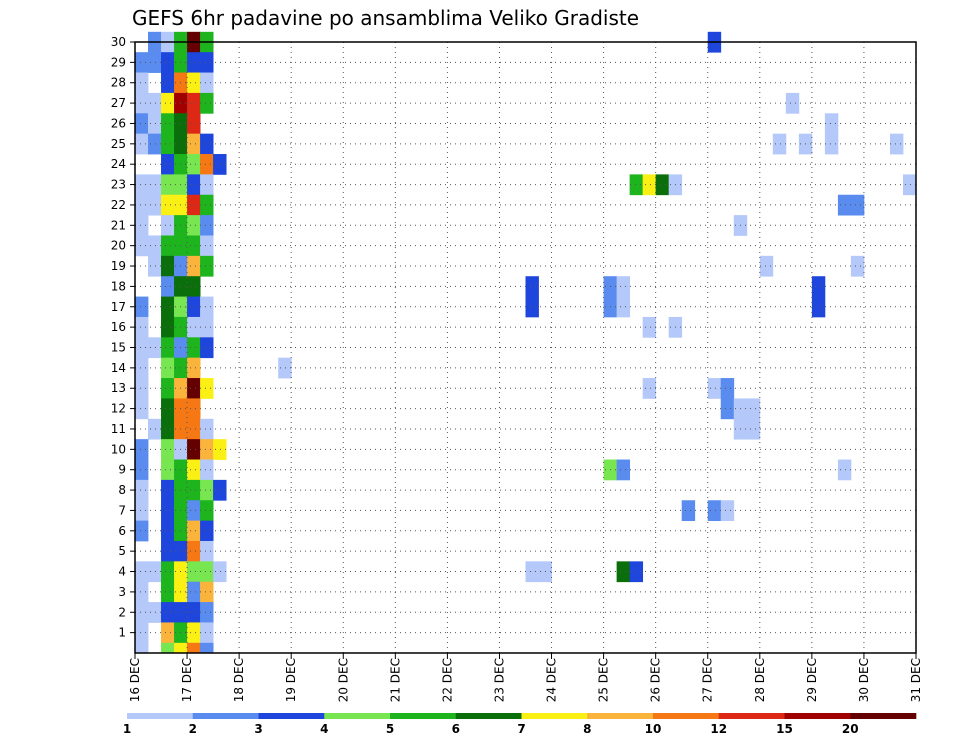 This screenshot has width=960, height=742. Describe the element at coordinates (122, 470) in the screenshot. I see `y-tick-label: 9` at that location.